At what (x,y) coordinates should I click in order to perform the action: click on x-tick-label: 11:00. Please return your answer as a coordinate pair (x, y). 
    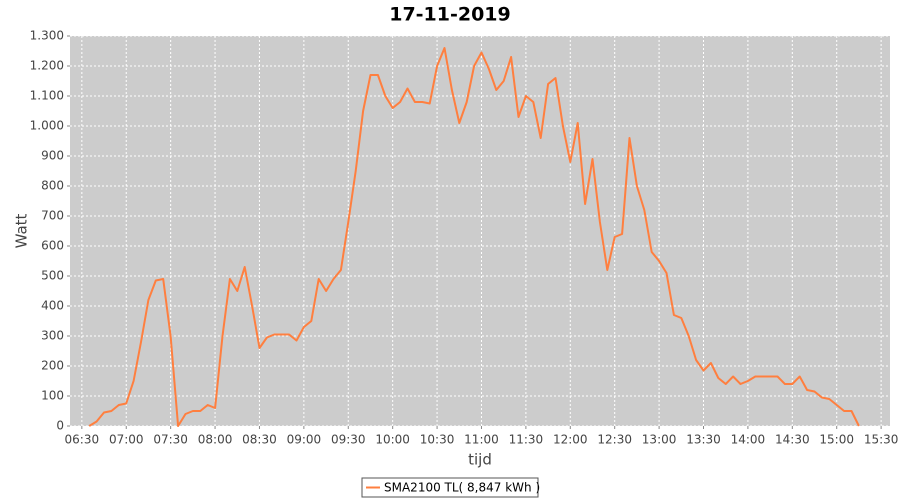
    Looking at the image, I should click on (481, 440).